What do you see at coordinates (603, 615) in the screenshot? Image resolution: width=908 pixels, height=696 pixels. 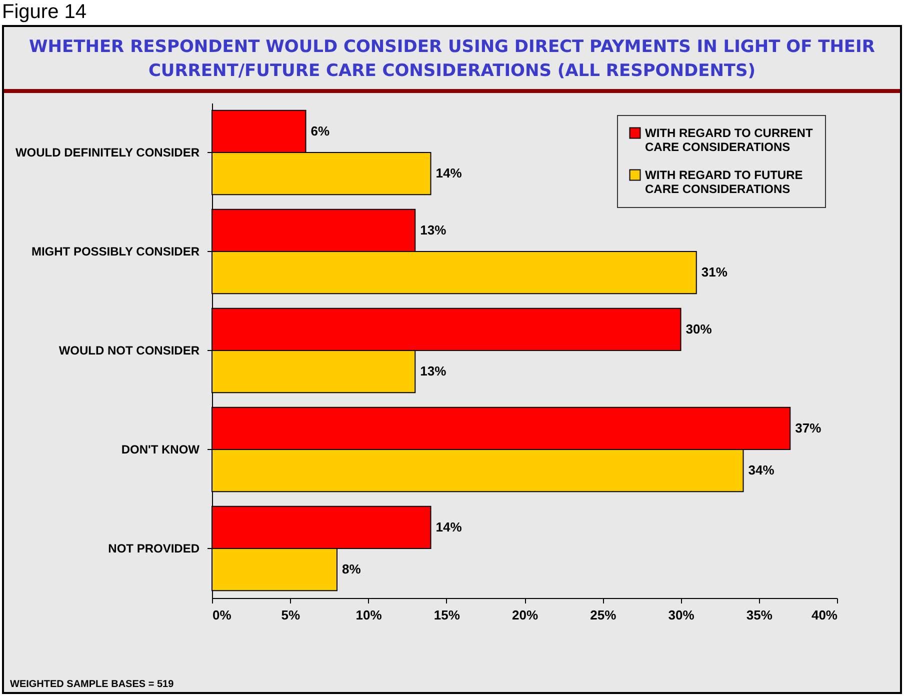 I see `x-tick-label: 25%` at bounding box center [603, 615].